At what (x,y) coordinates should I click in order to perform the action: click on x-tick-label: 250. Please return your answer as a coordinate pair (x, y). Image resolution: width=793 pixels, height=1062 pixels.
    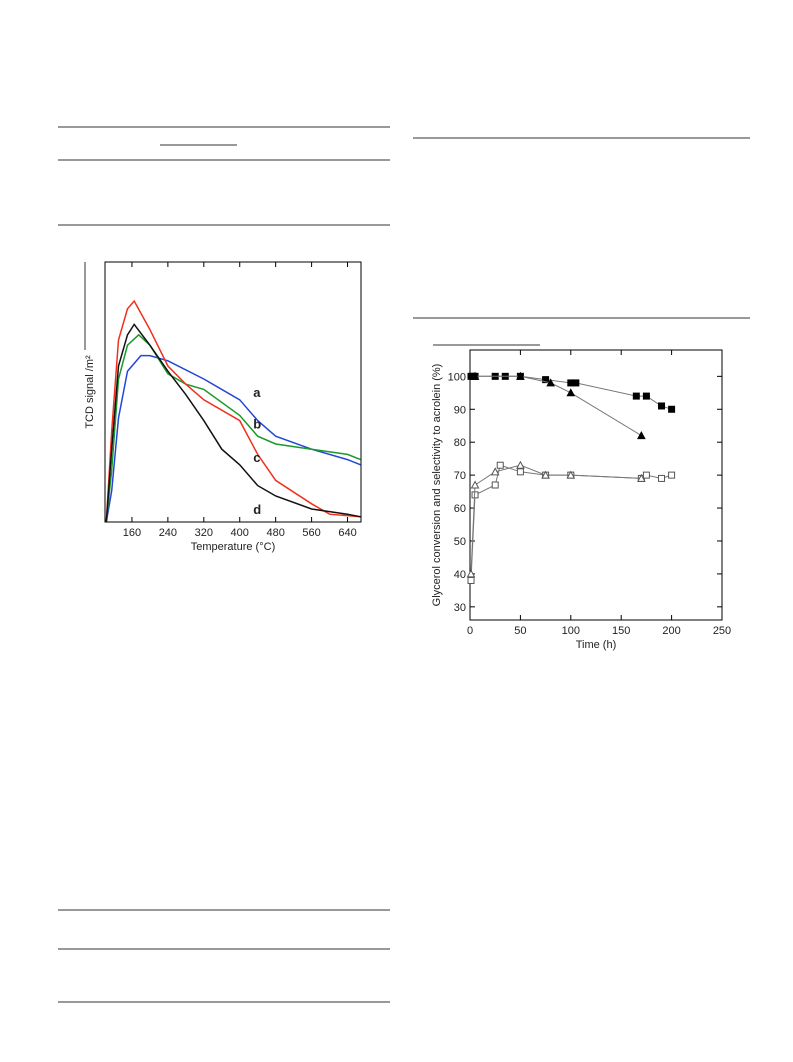
    Looking at the image, I should click on (722, 631).